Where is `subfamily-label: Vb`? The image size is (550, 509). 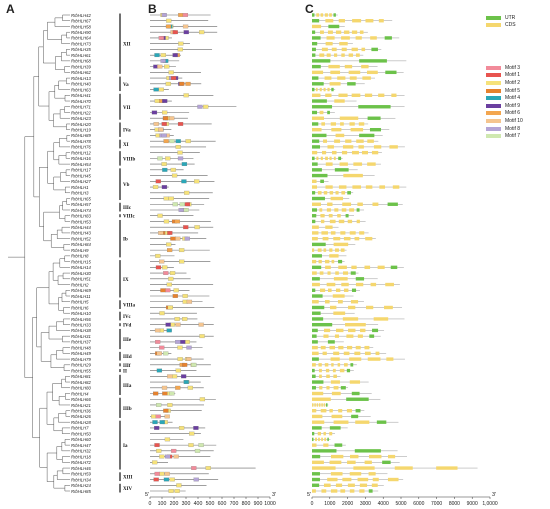
subfamily-label: Vb is located at coordinates (126, 185).